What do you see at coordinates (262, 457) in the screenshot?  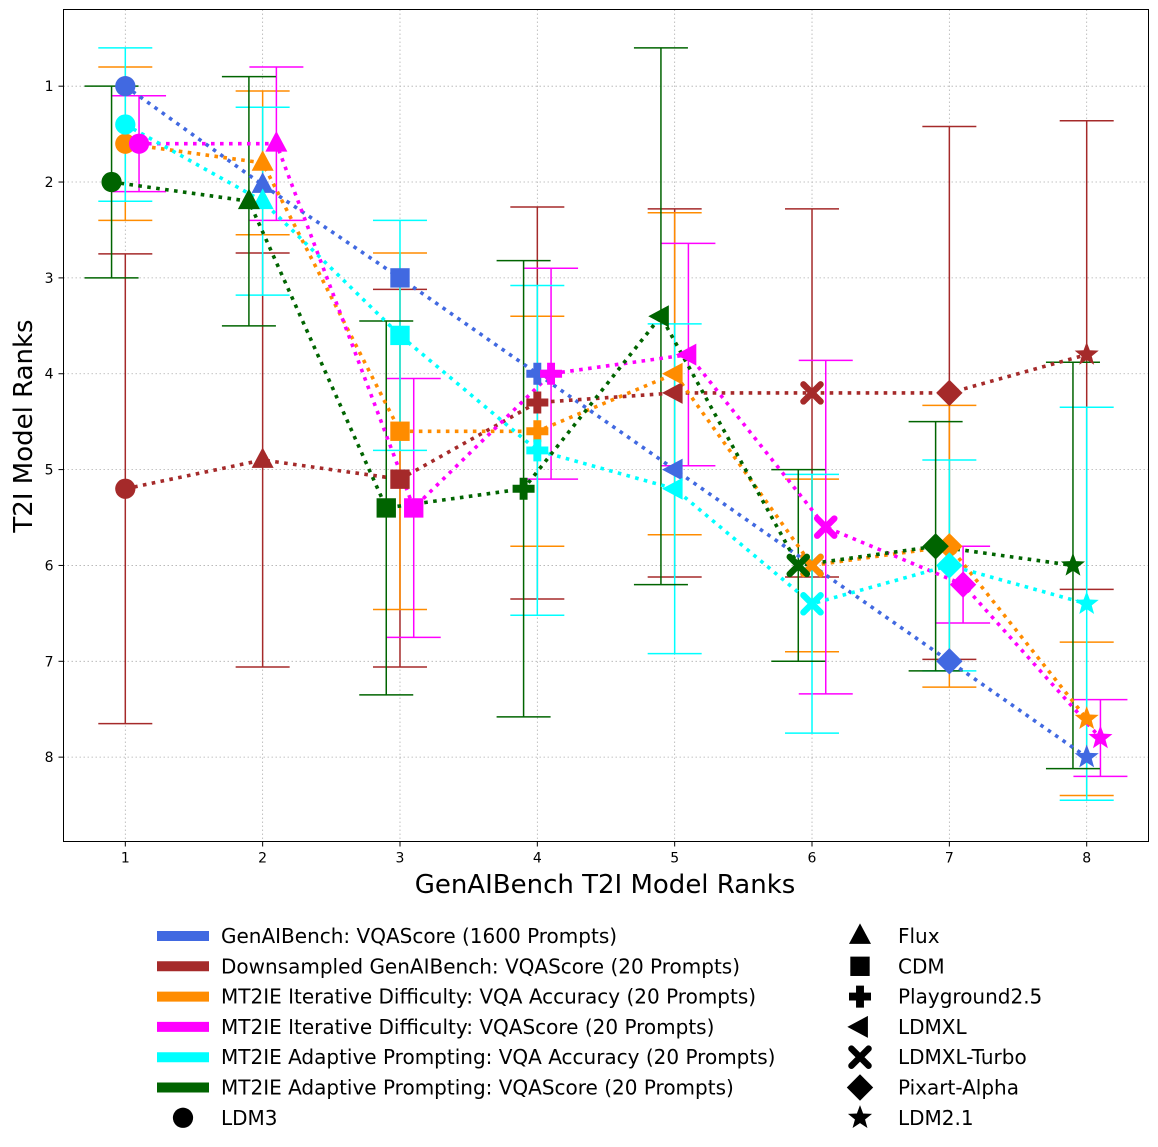 I see `point-1-flux` at bounding box center [262, 457].